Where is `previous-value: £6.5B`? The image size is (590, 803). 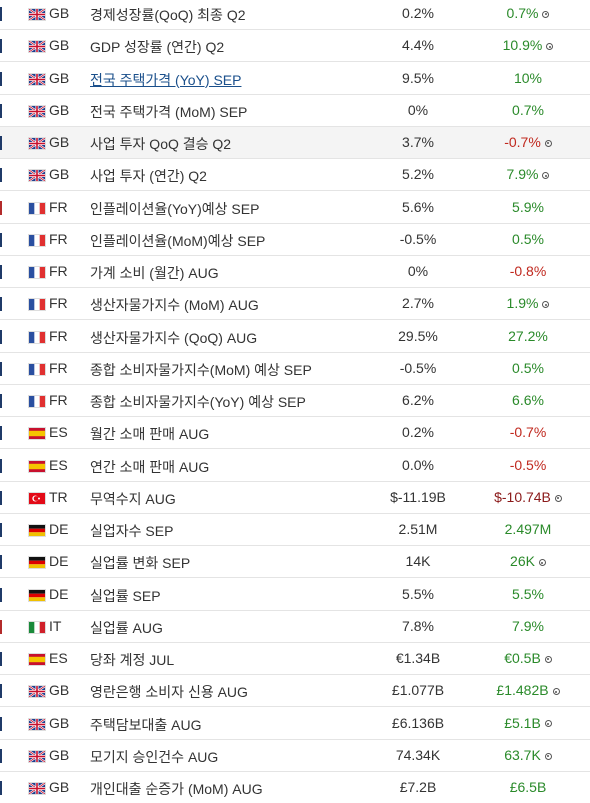 previous-value: £6.5B is located at coordinates (528, 787).